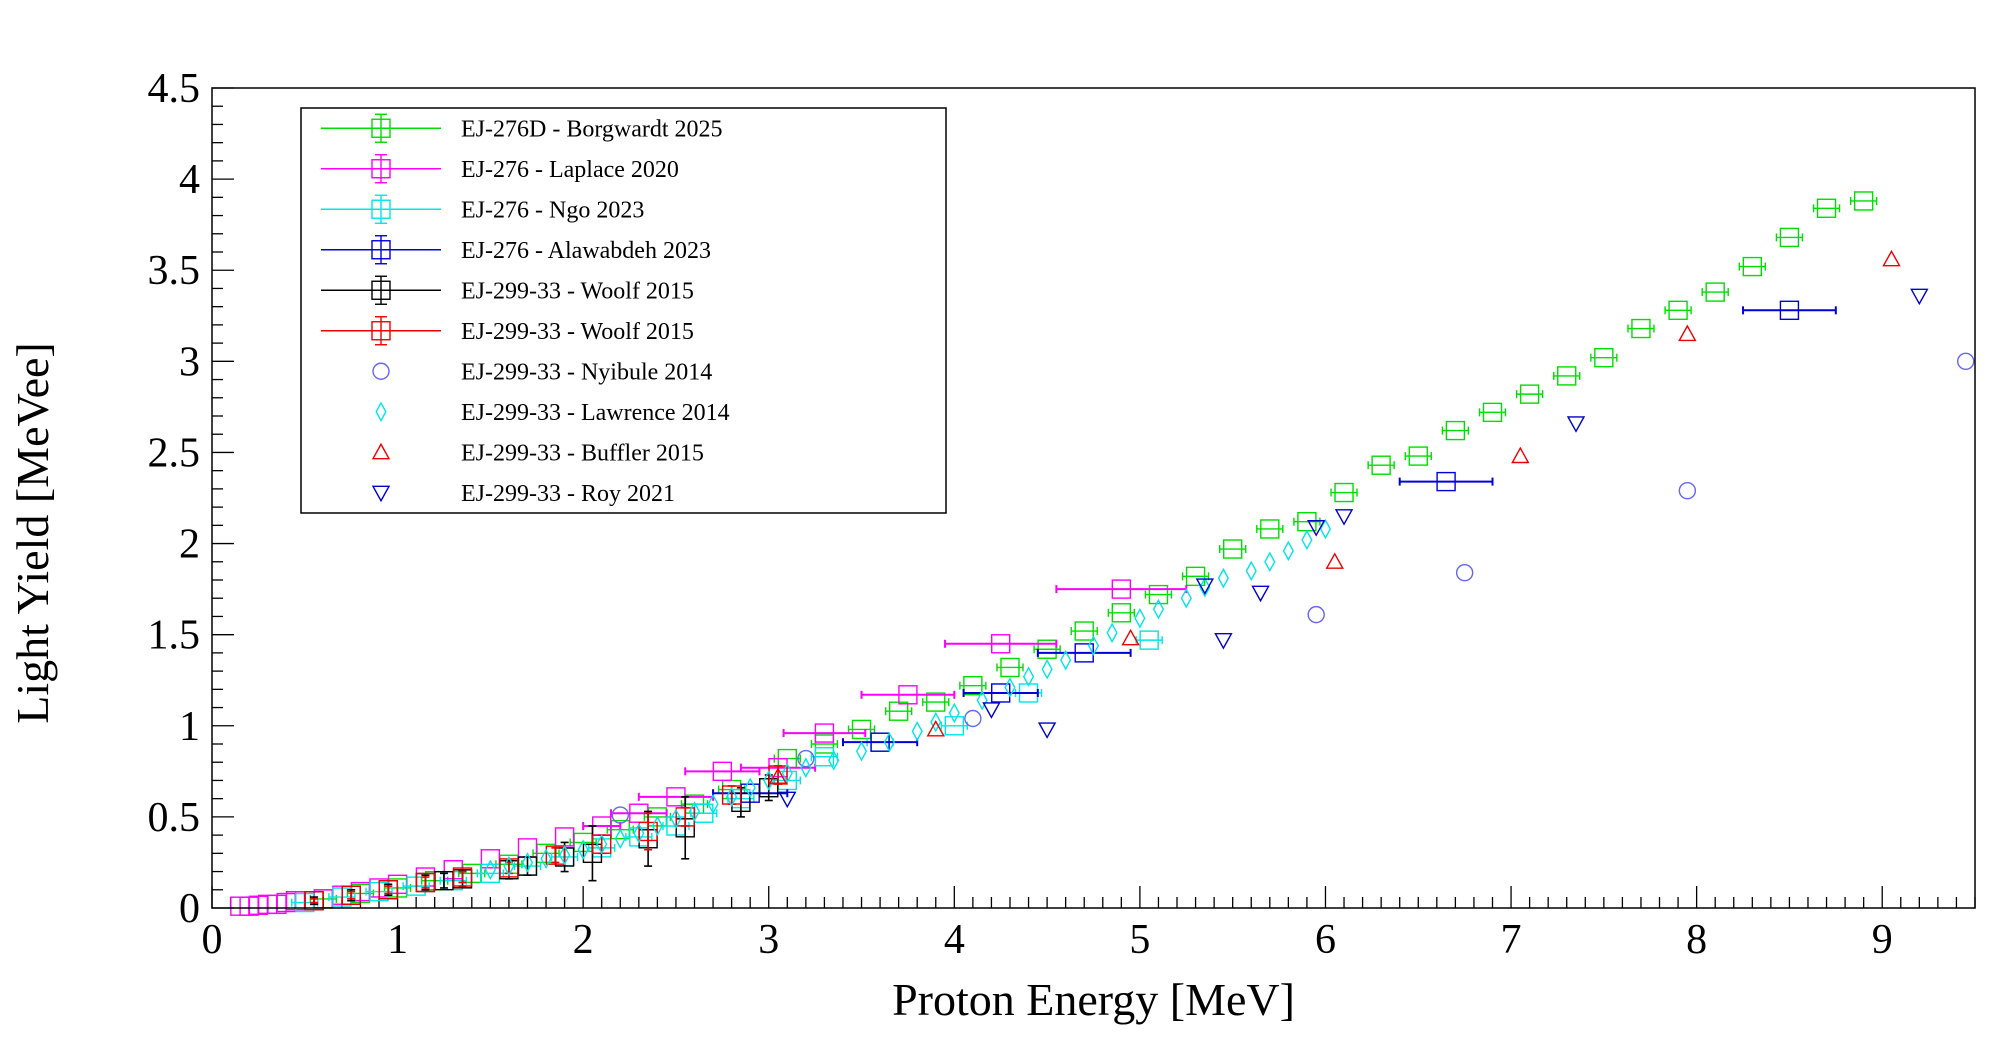 The image size is (1996, 1048). I want to click on legend-entry: EJ-299-33 - Buffler 2015, so click(537, 453).